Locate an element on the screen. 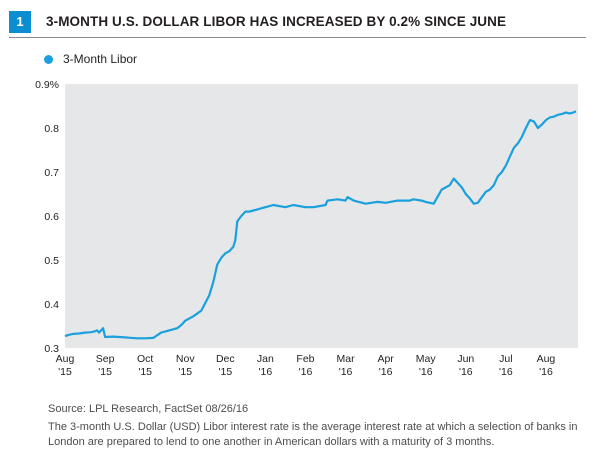 Image resolution: width=599 pixels, height=466 pixels. x-tick-month-label: Apr is located at coordinates (385, 359).